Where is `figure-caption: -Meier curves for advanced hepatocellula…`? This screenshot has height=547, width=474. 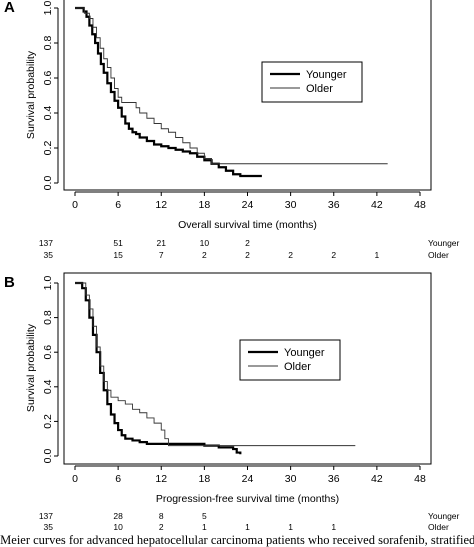 figure-caption: -Meier curves for advanced hepatocellula… is located at coordinates (237, 540).